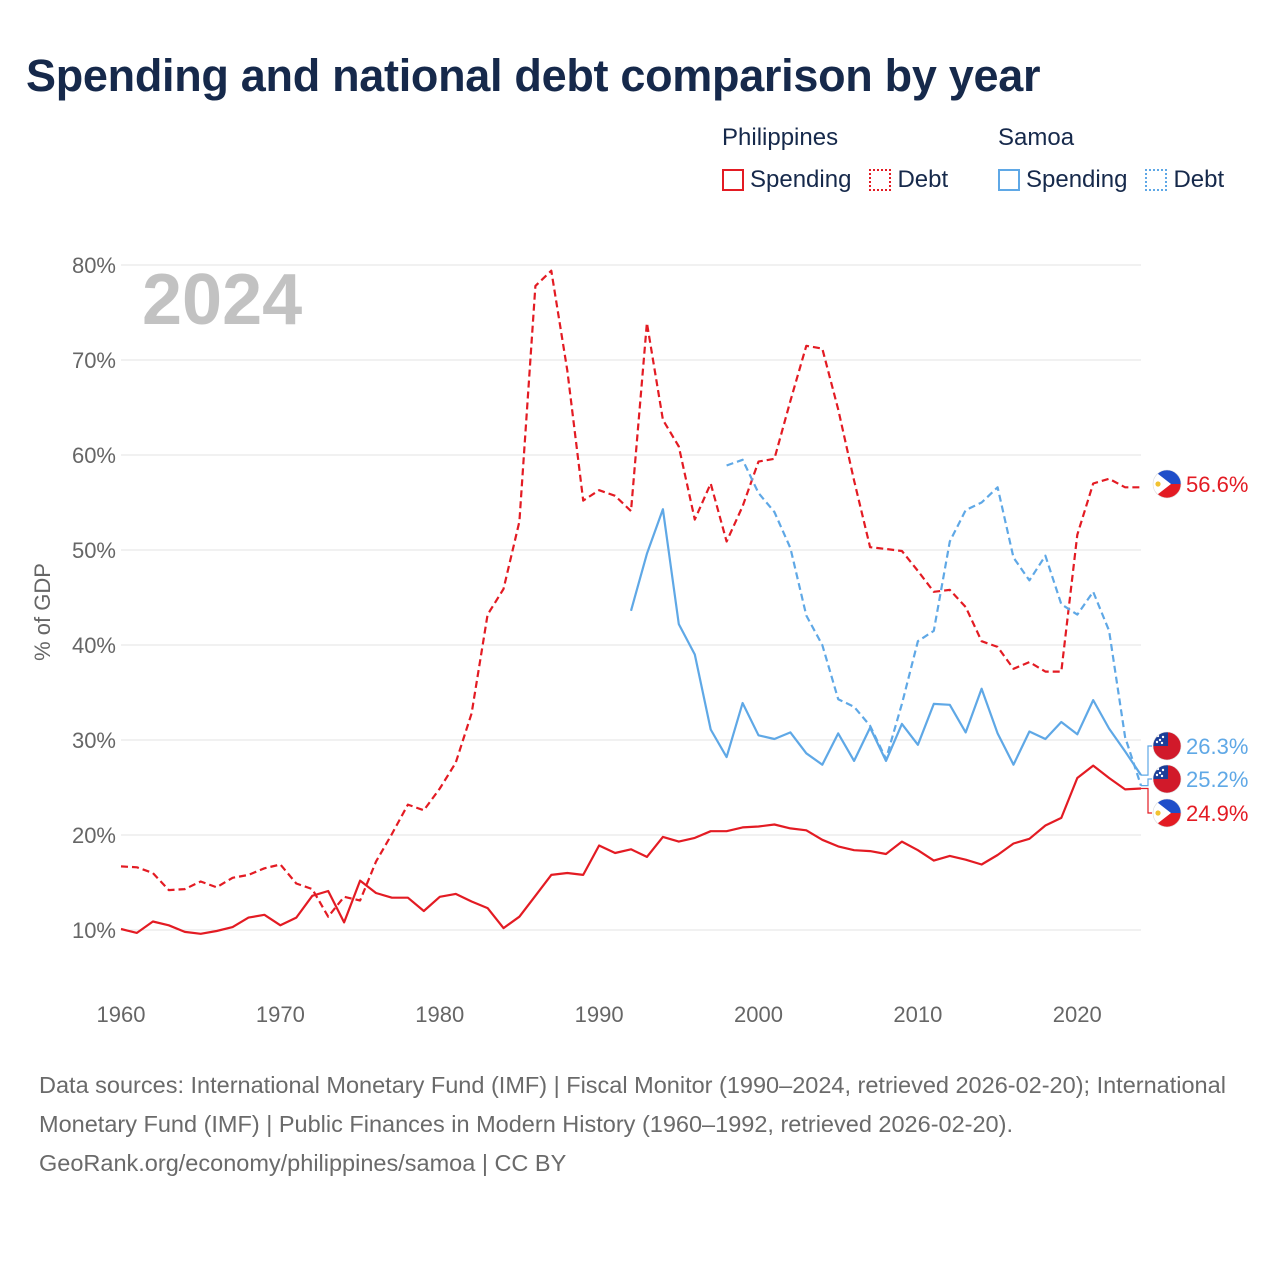 The image size is (1280, 1280). Describe the element at coordinates (934, 622) in the screenshot. I see `series-line-samoa-debt` at that location.